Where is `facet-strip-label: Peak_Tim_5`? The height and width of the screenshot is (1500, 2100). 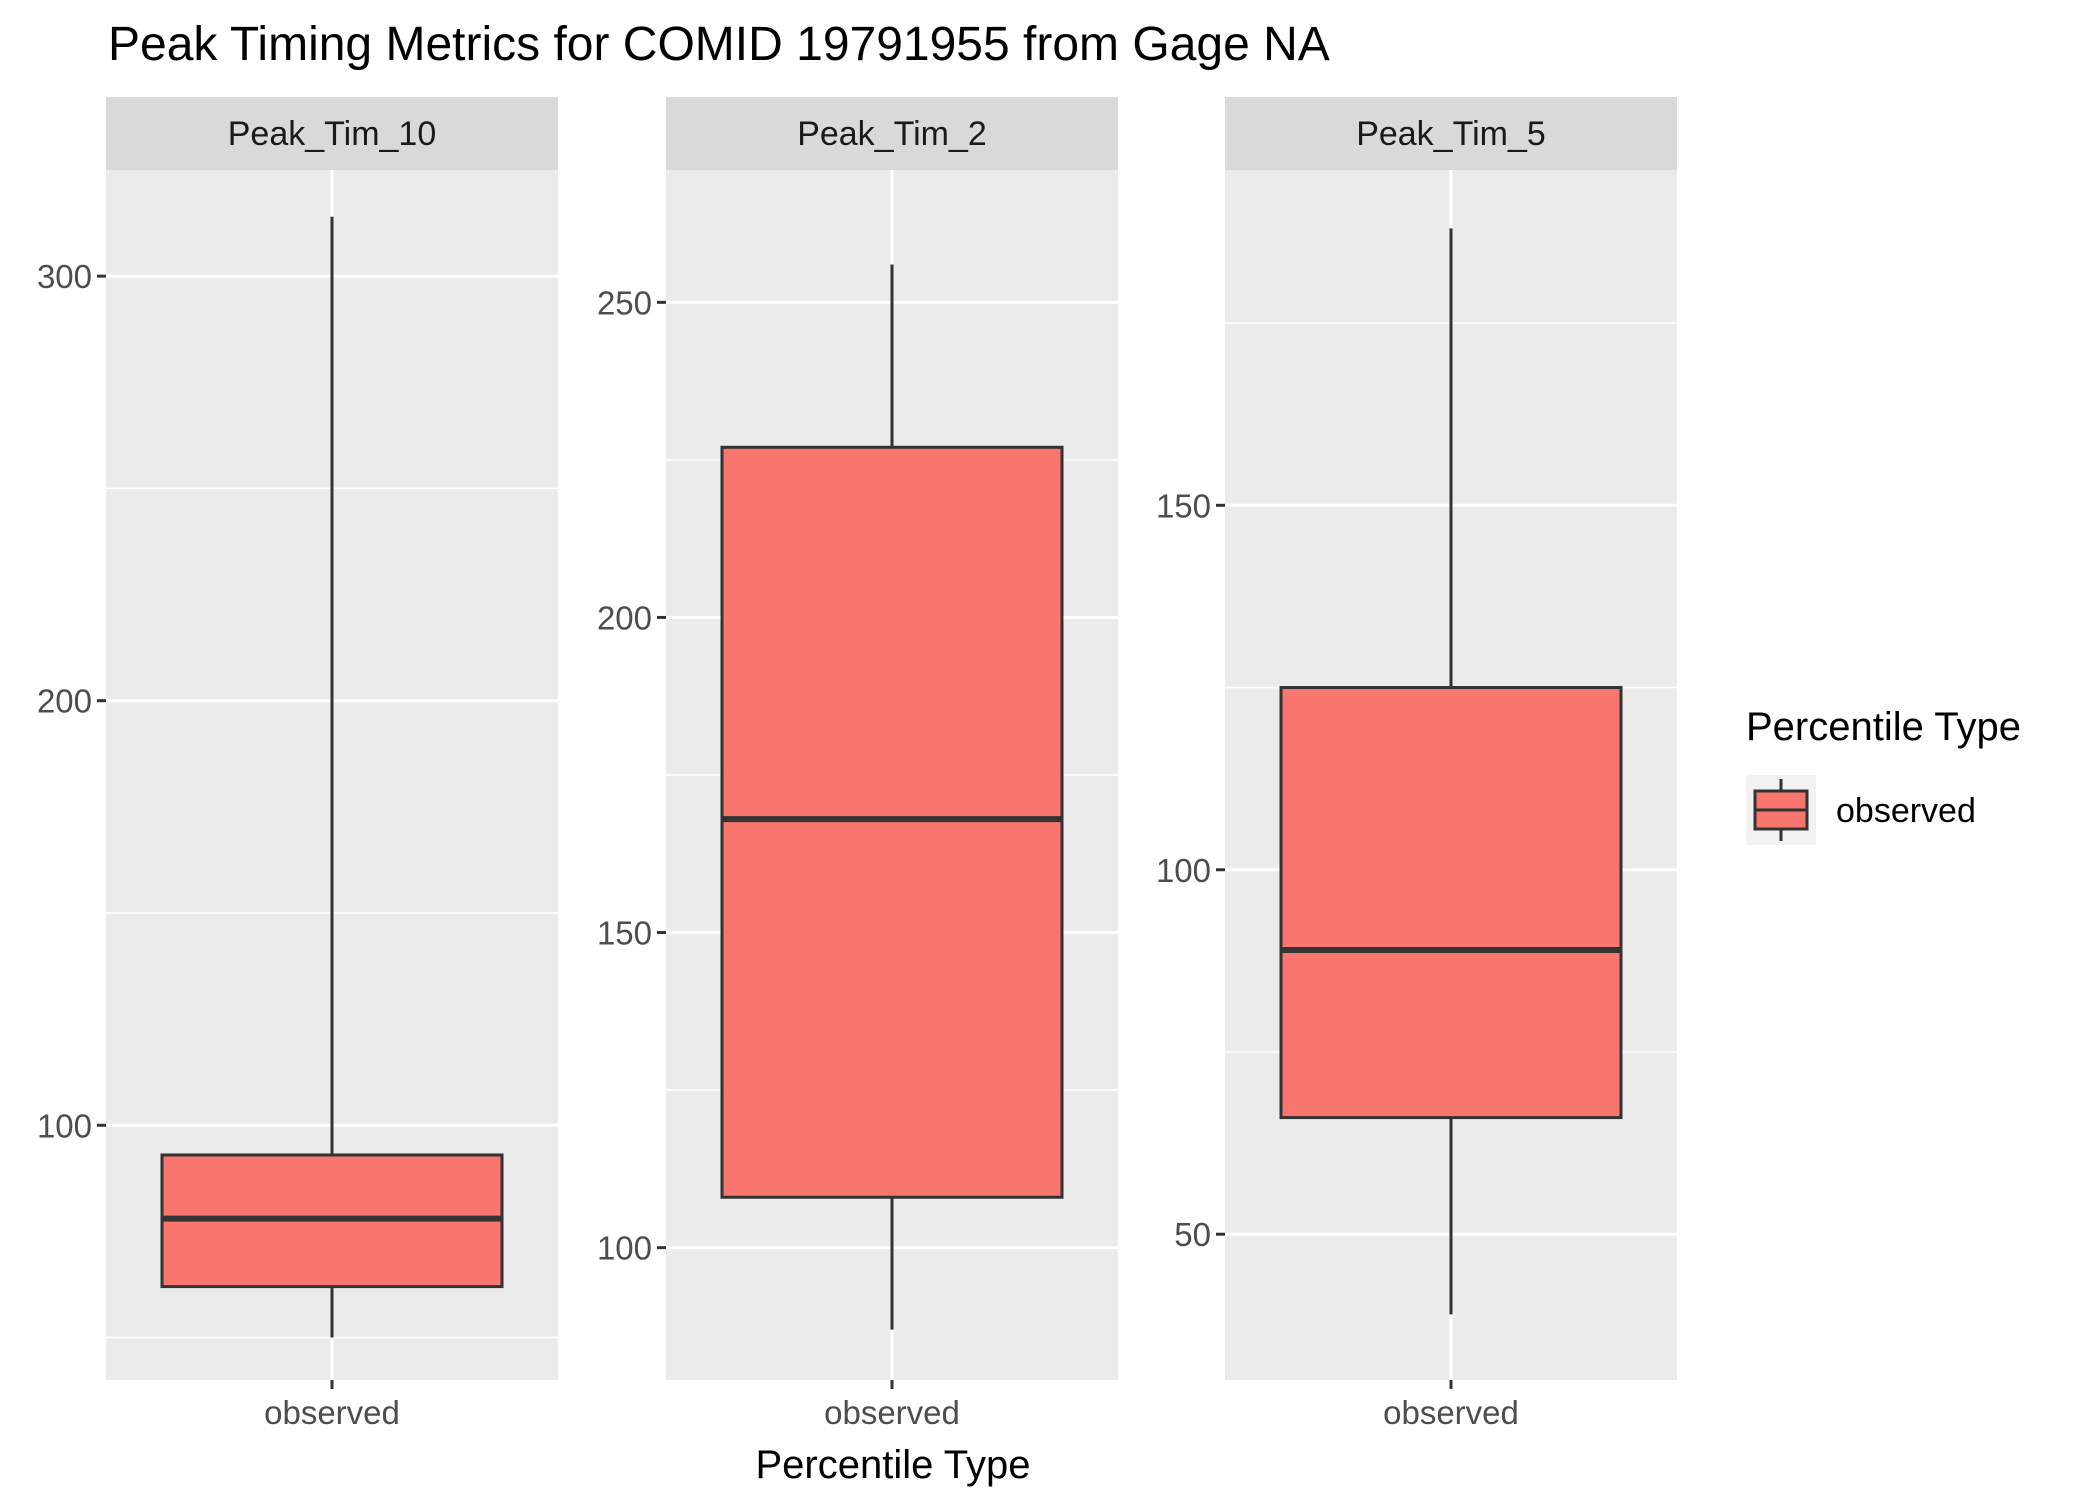 facet-strip-label: Peak_Tim_5 is located at coordinates (1451, 134).